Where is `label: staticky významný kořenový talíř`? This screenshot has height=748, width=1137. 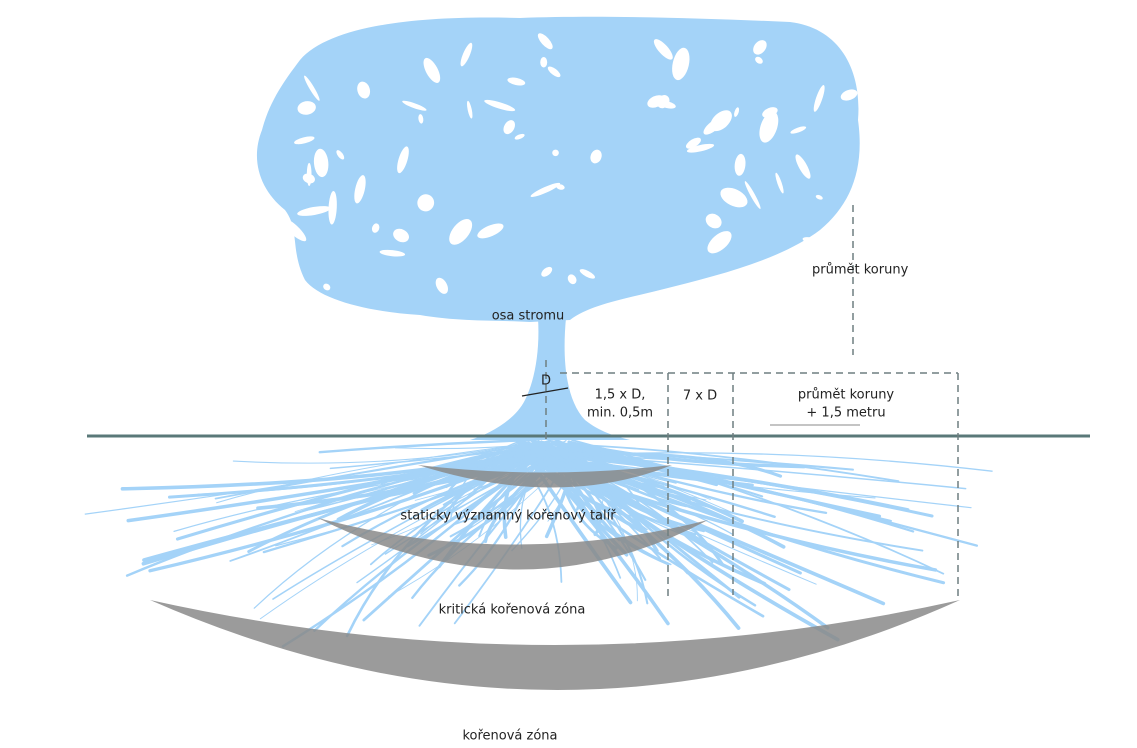
label: staticky významný kořenový talíř is located at coordinates (508, 516).